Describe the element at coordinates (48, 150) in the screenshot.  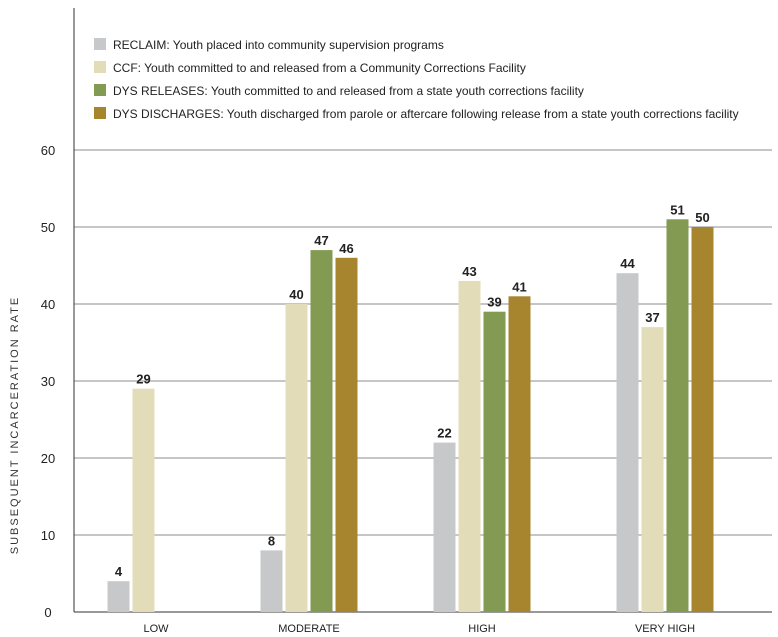
I see `y-tick-label: 60` at that location.